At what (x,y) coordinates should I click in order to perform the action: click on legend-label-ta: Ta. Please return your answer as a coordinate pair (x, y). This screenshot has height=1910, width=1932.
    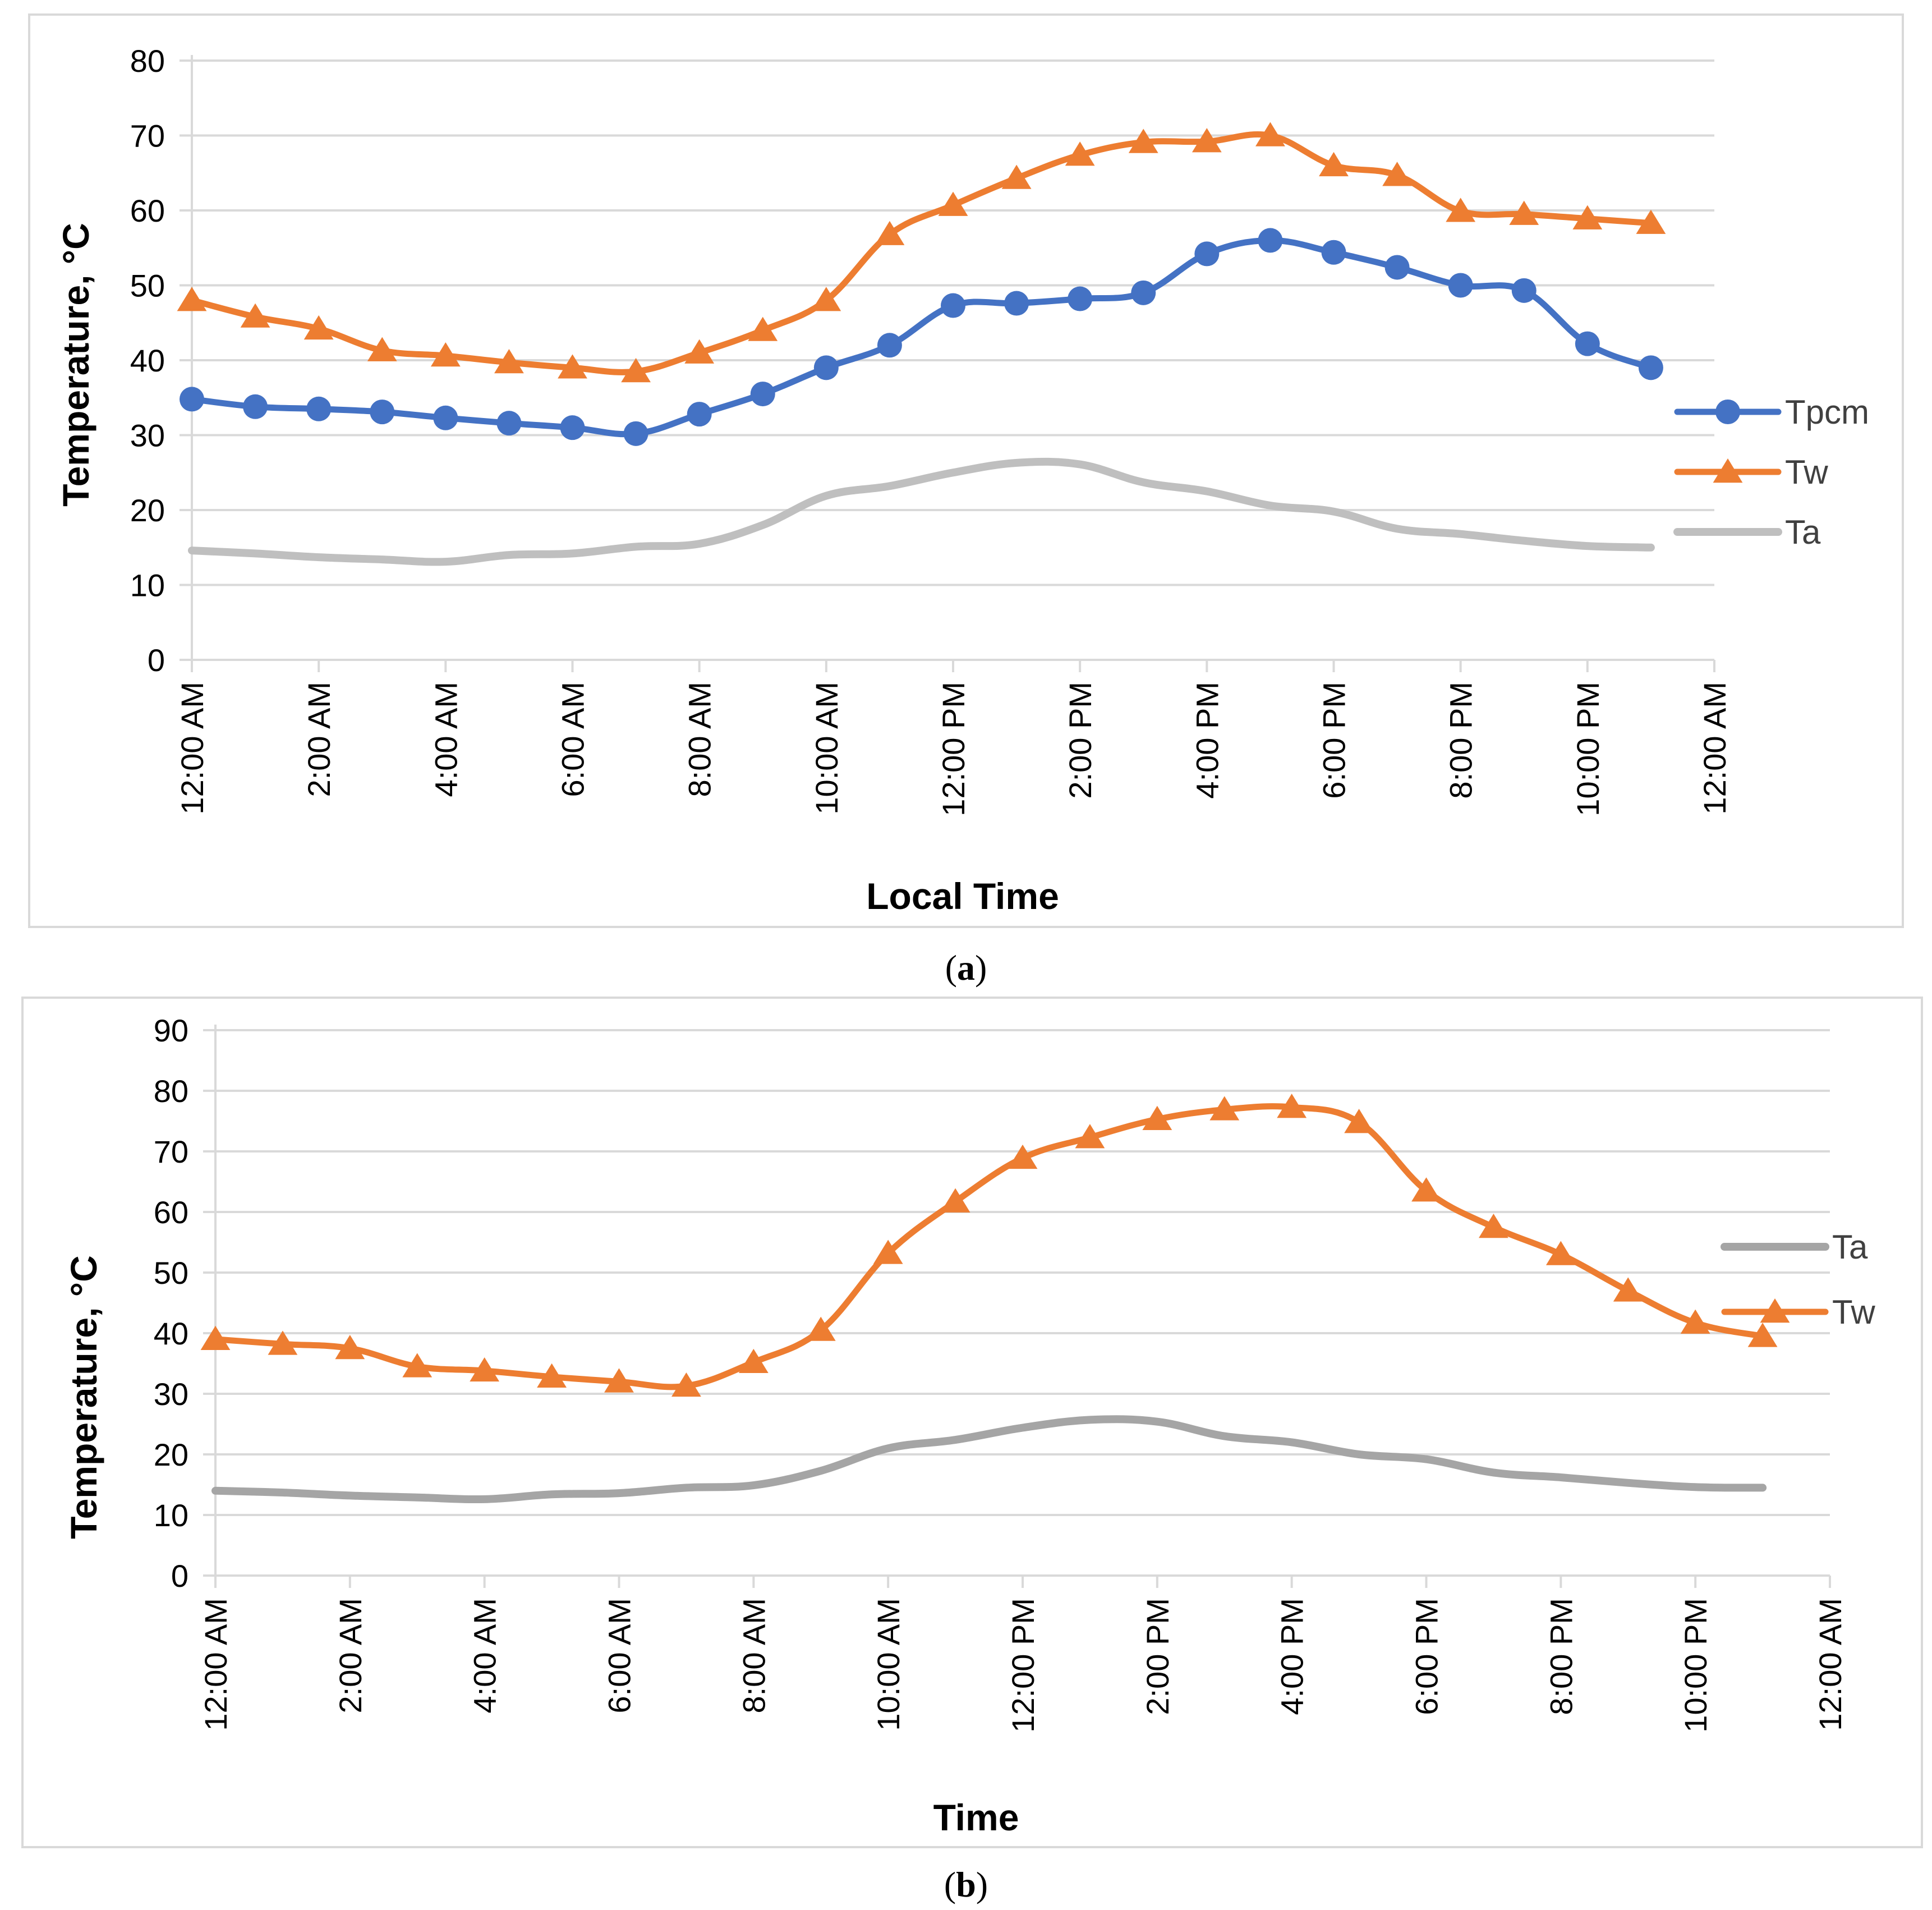
    Looking at the image, I should click on (1803, 532).